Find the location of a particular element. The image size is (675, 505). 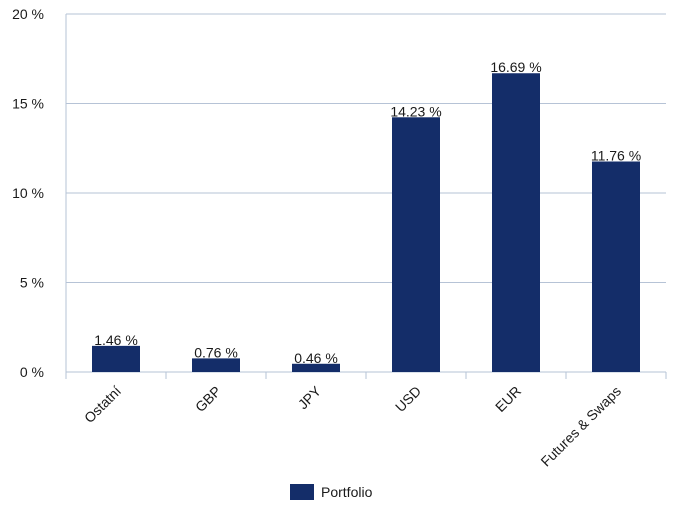

data-label: 11.76 % is located at coordinates (616, 155).